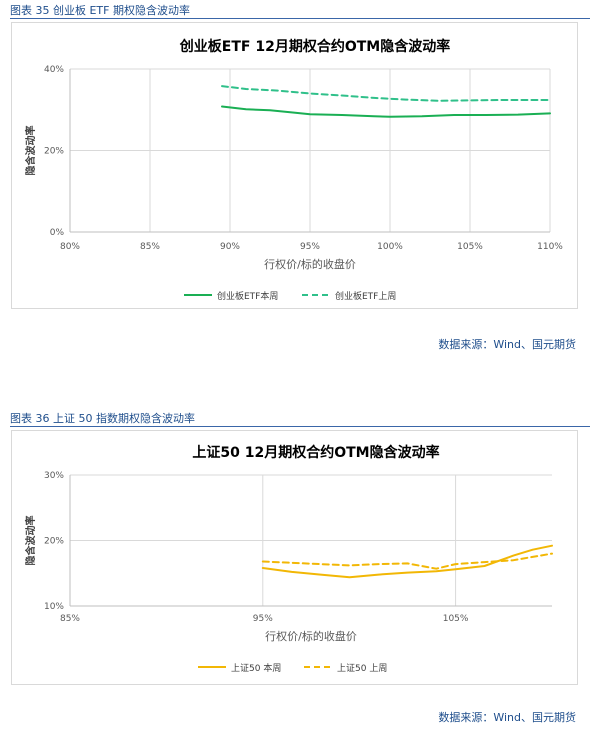 This screenshot has width=604, height=747. I want to click on y-tick-label: 10%, so click(54, 607).